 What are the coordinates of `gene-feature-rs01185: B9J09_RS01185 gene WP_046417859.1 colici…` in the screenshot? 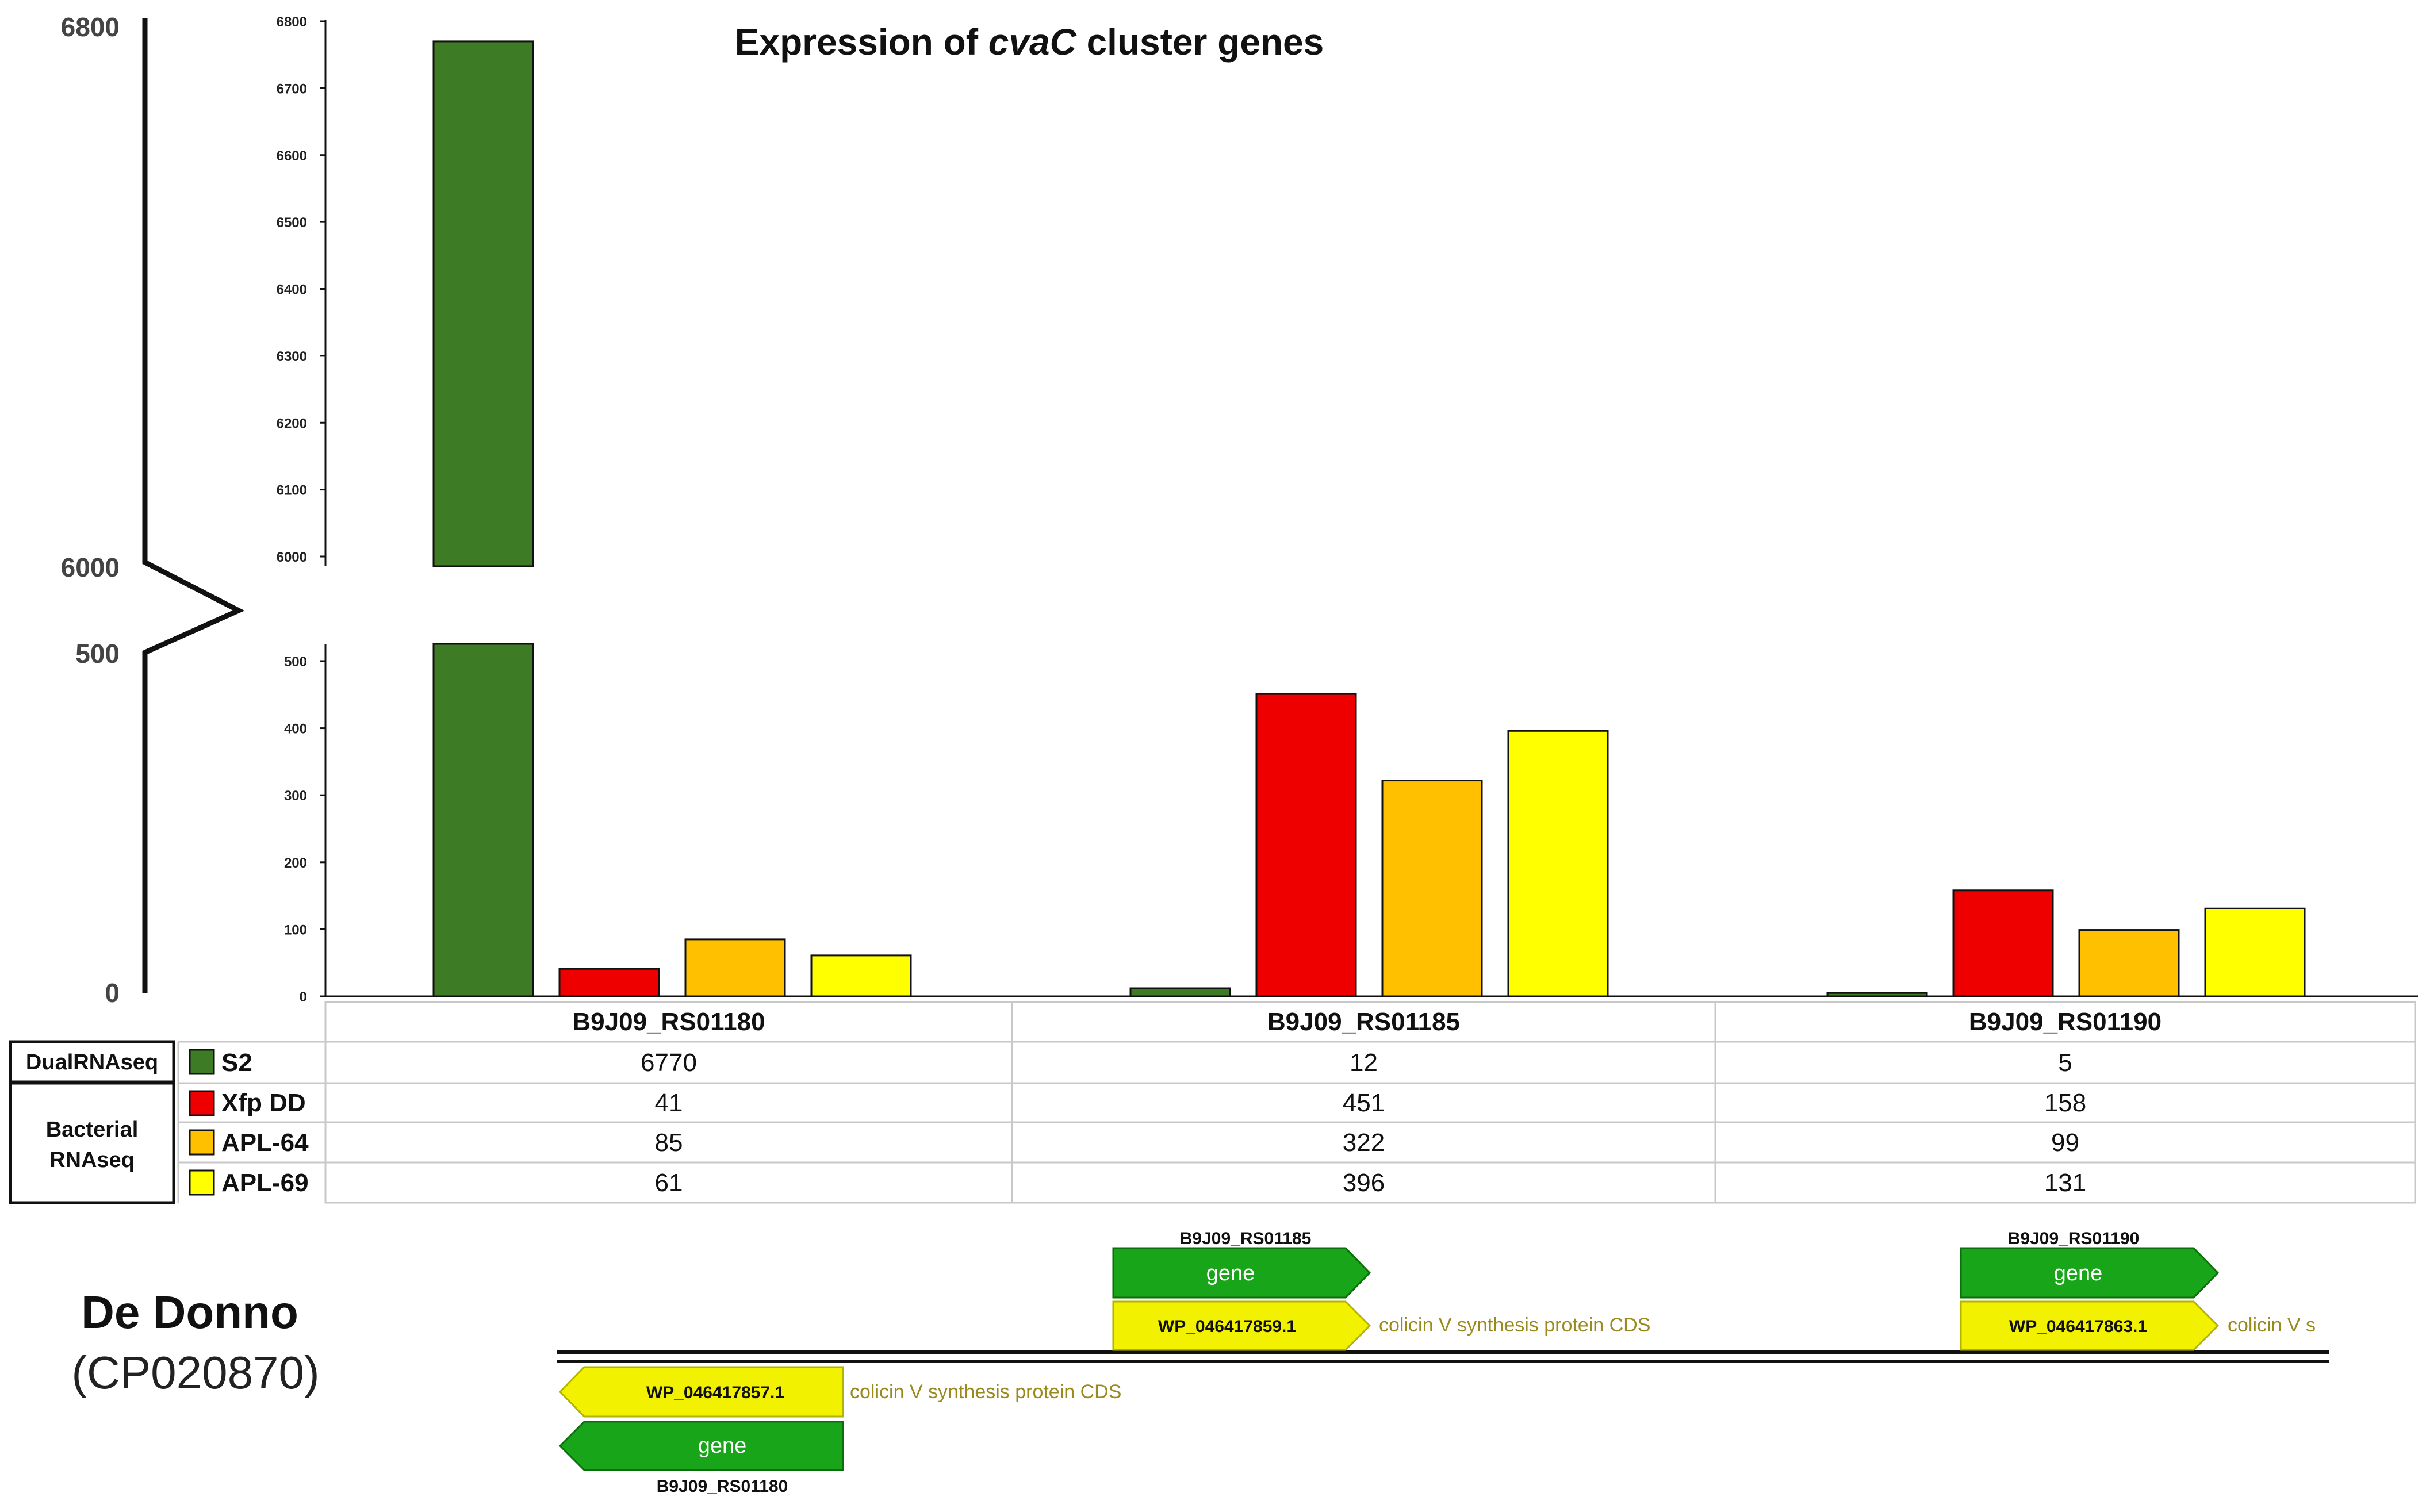 It's located at (1381, 1290).